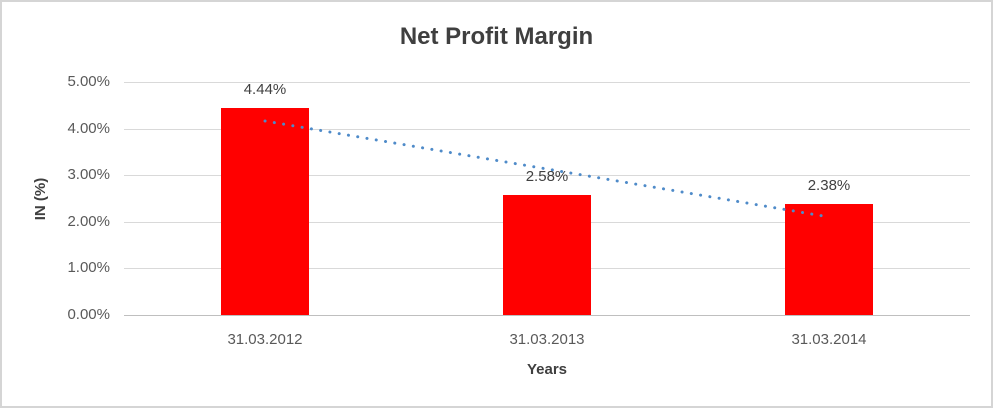  I want to click on y-tick-label: 1.00%, so click(88, 268).